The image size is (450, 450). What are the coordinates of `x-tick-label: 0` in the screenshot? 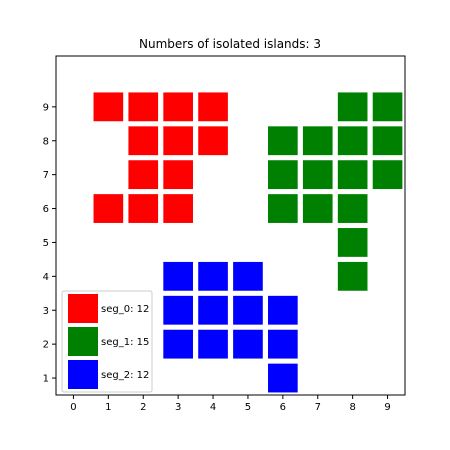 It's located at (73, 407).